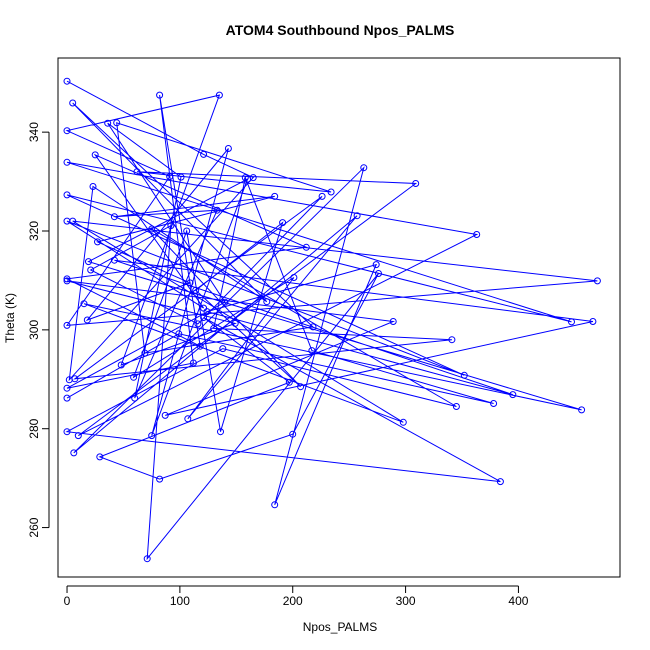  I want to click on y-axis-label: Theta (K), so click(10, 318).